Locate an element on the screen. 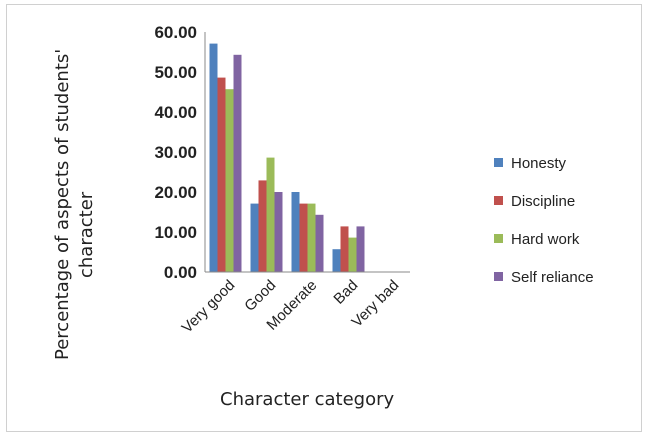 The image size is (650, 440). x-axis-title: Character category is located at coordinates (307, 399).